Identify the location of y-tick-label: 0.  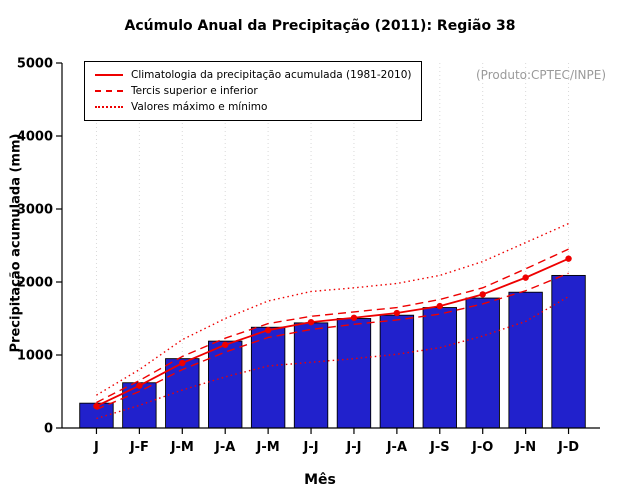
(48, 429).